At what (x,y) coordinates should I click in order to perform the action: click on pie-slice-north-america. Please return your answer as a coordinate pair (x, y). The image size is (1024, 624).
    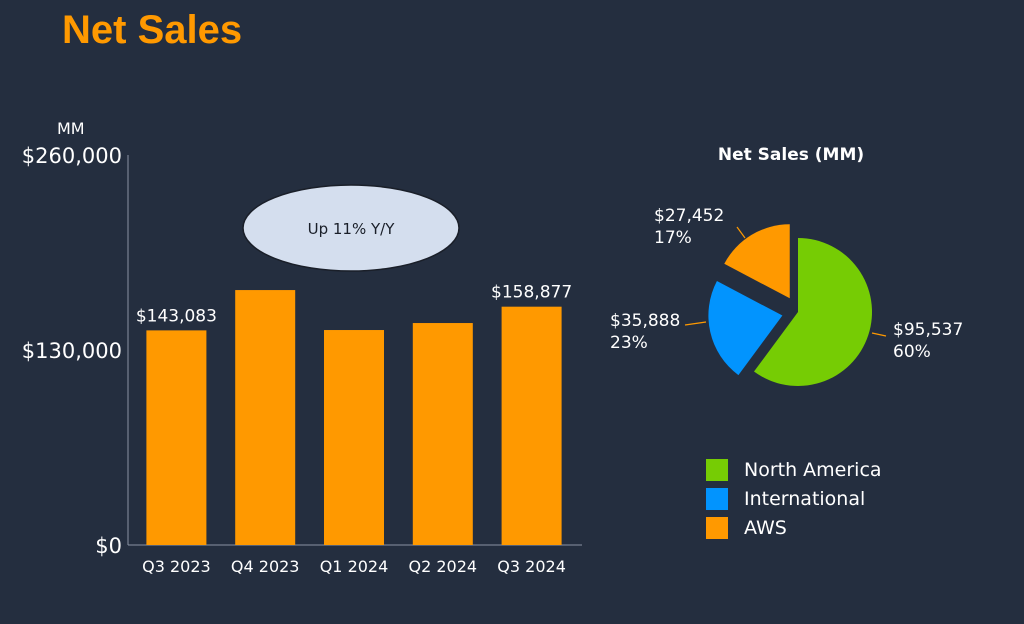
    Looking at the image, I should click on (813, 312).